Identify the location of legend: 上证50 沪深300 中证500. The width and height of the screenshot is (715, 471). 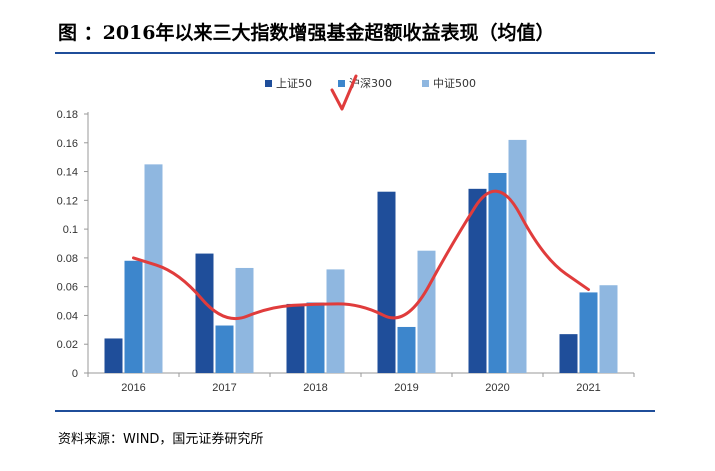
(370, 83).